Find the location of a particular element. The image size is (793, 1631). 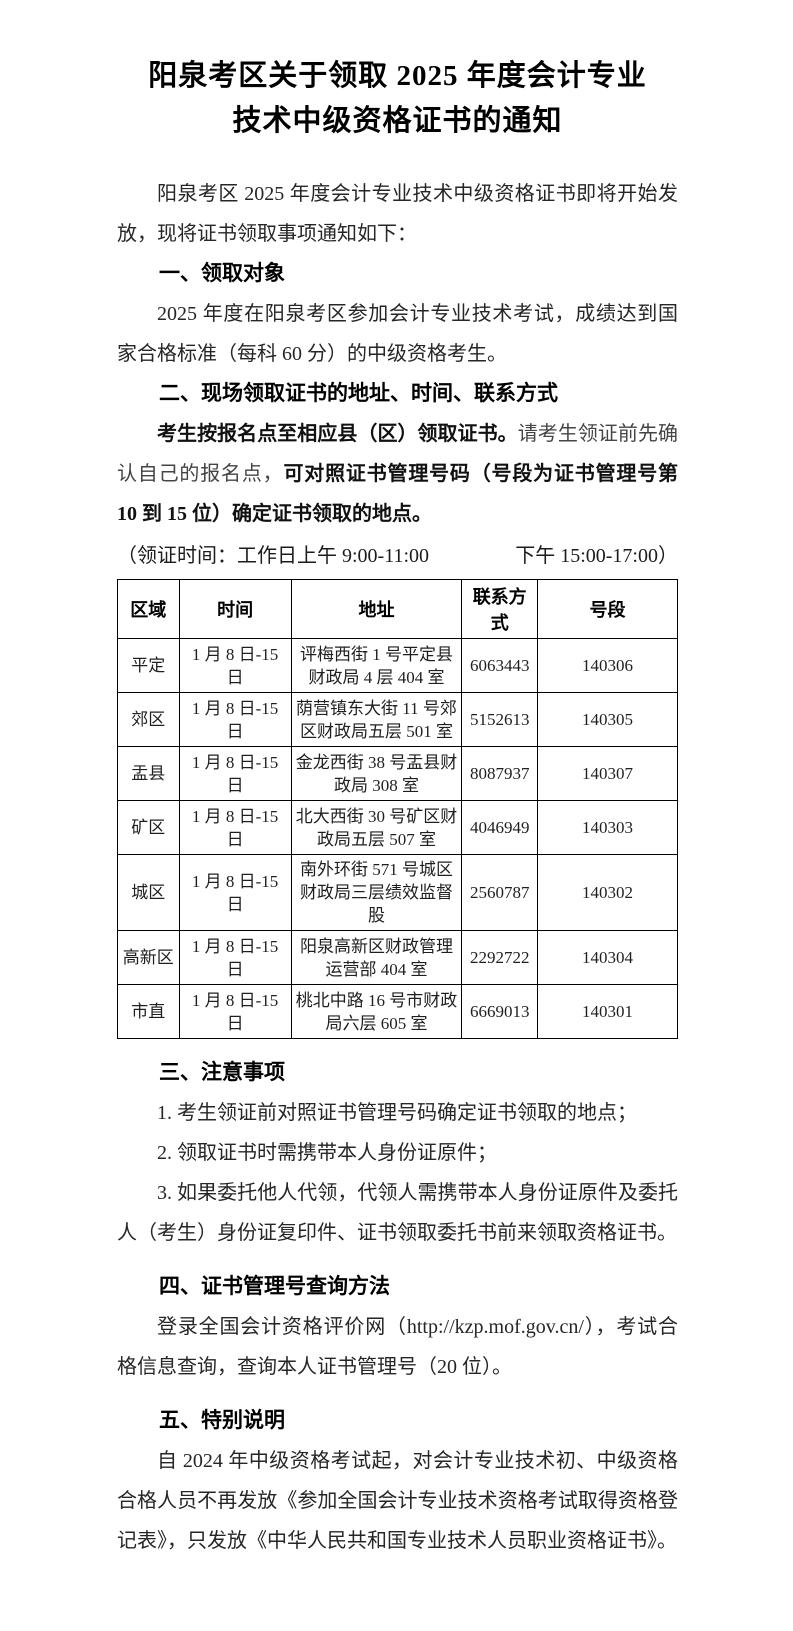

segment-cell: 140305 is located at coordinates (607, 719).